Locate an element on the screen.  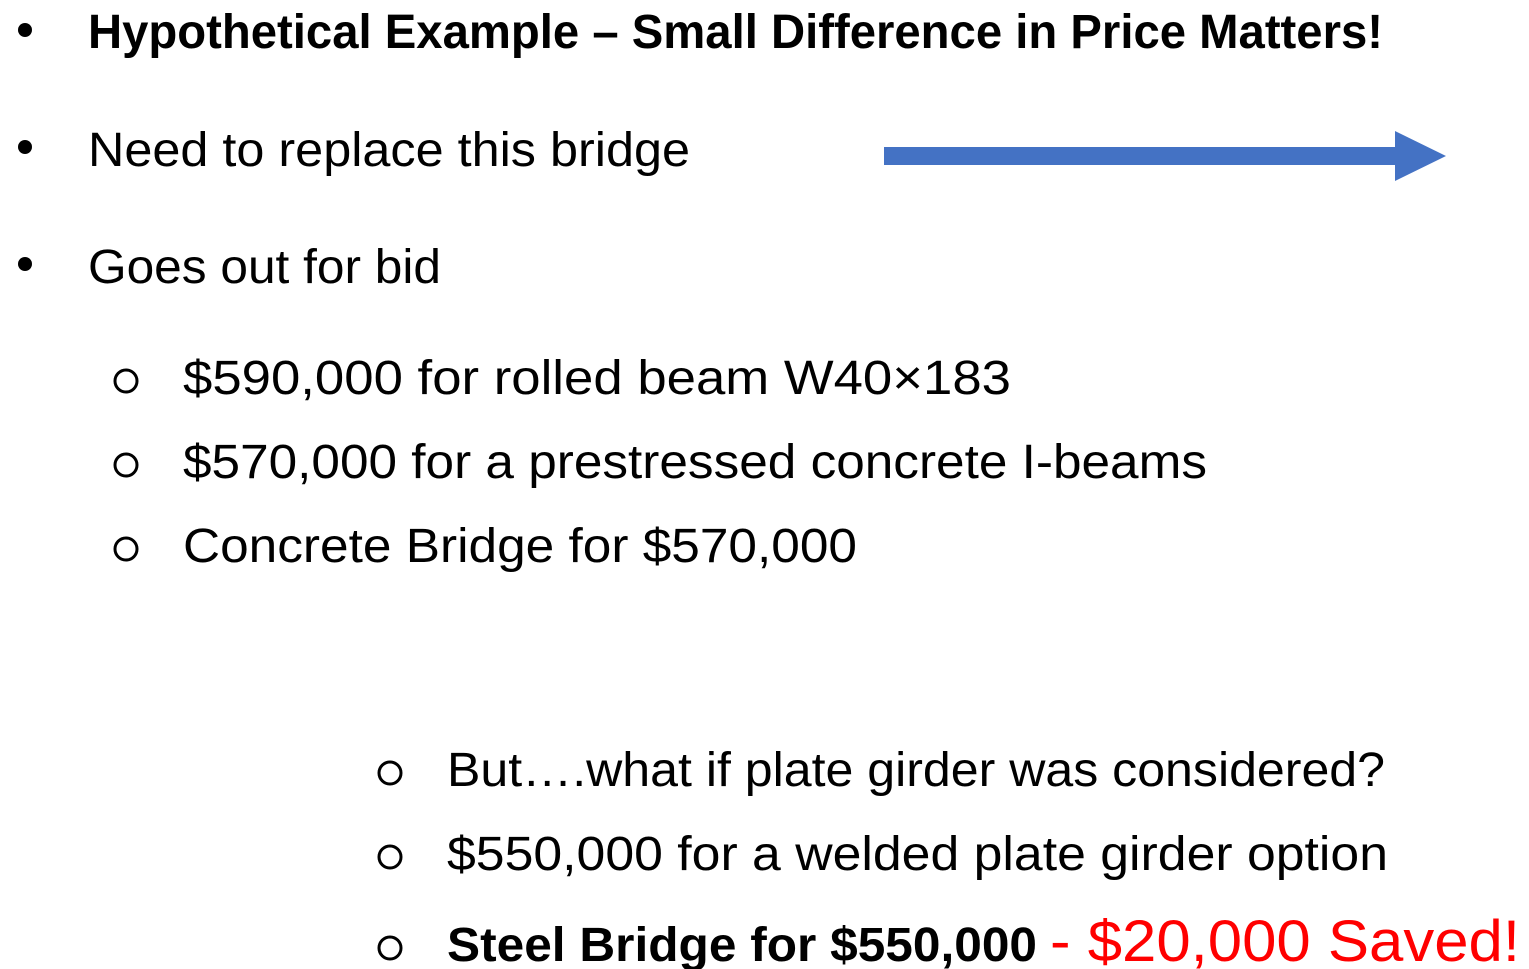
bullet-text: Goes out for bid is located at coordinates (264, 267).